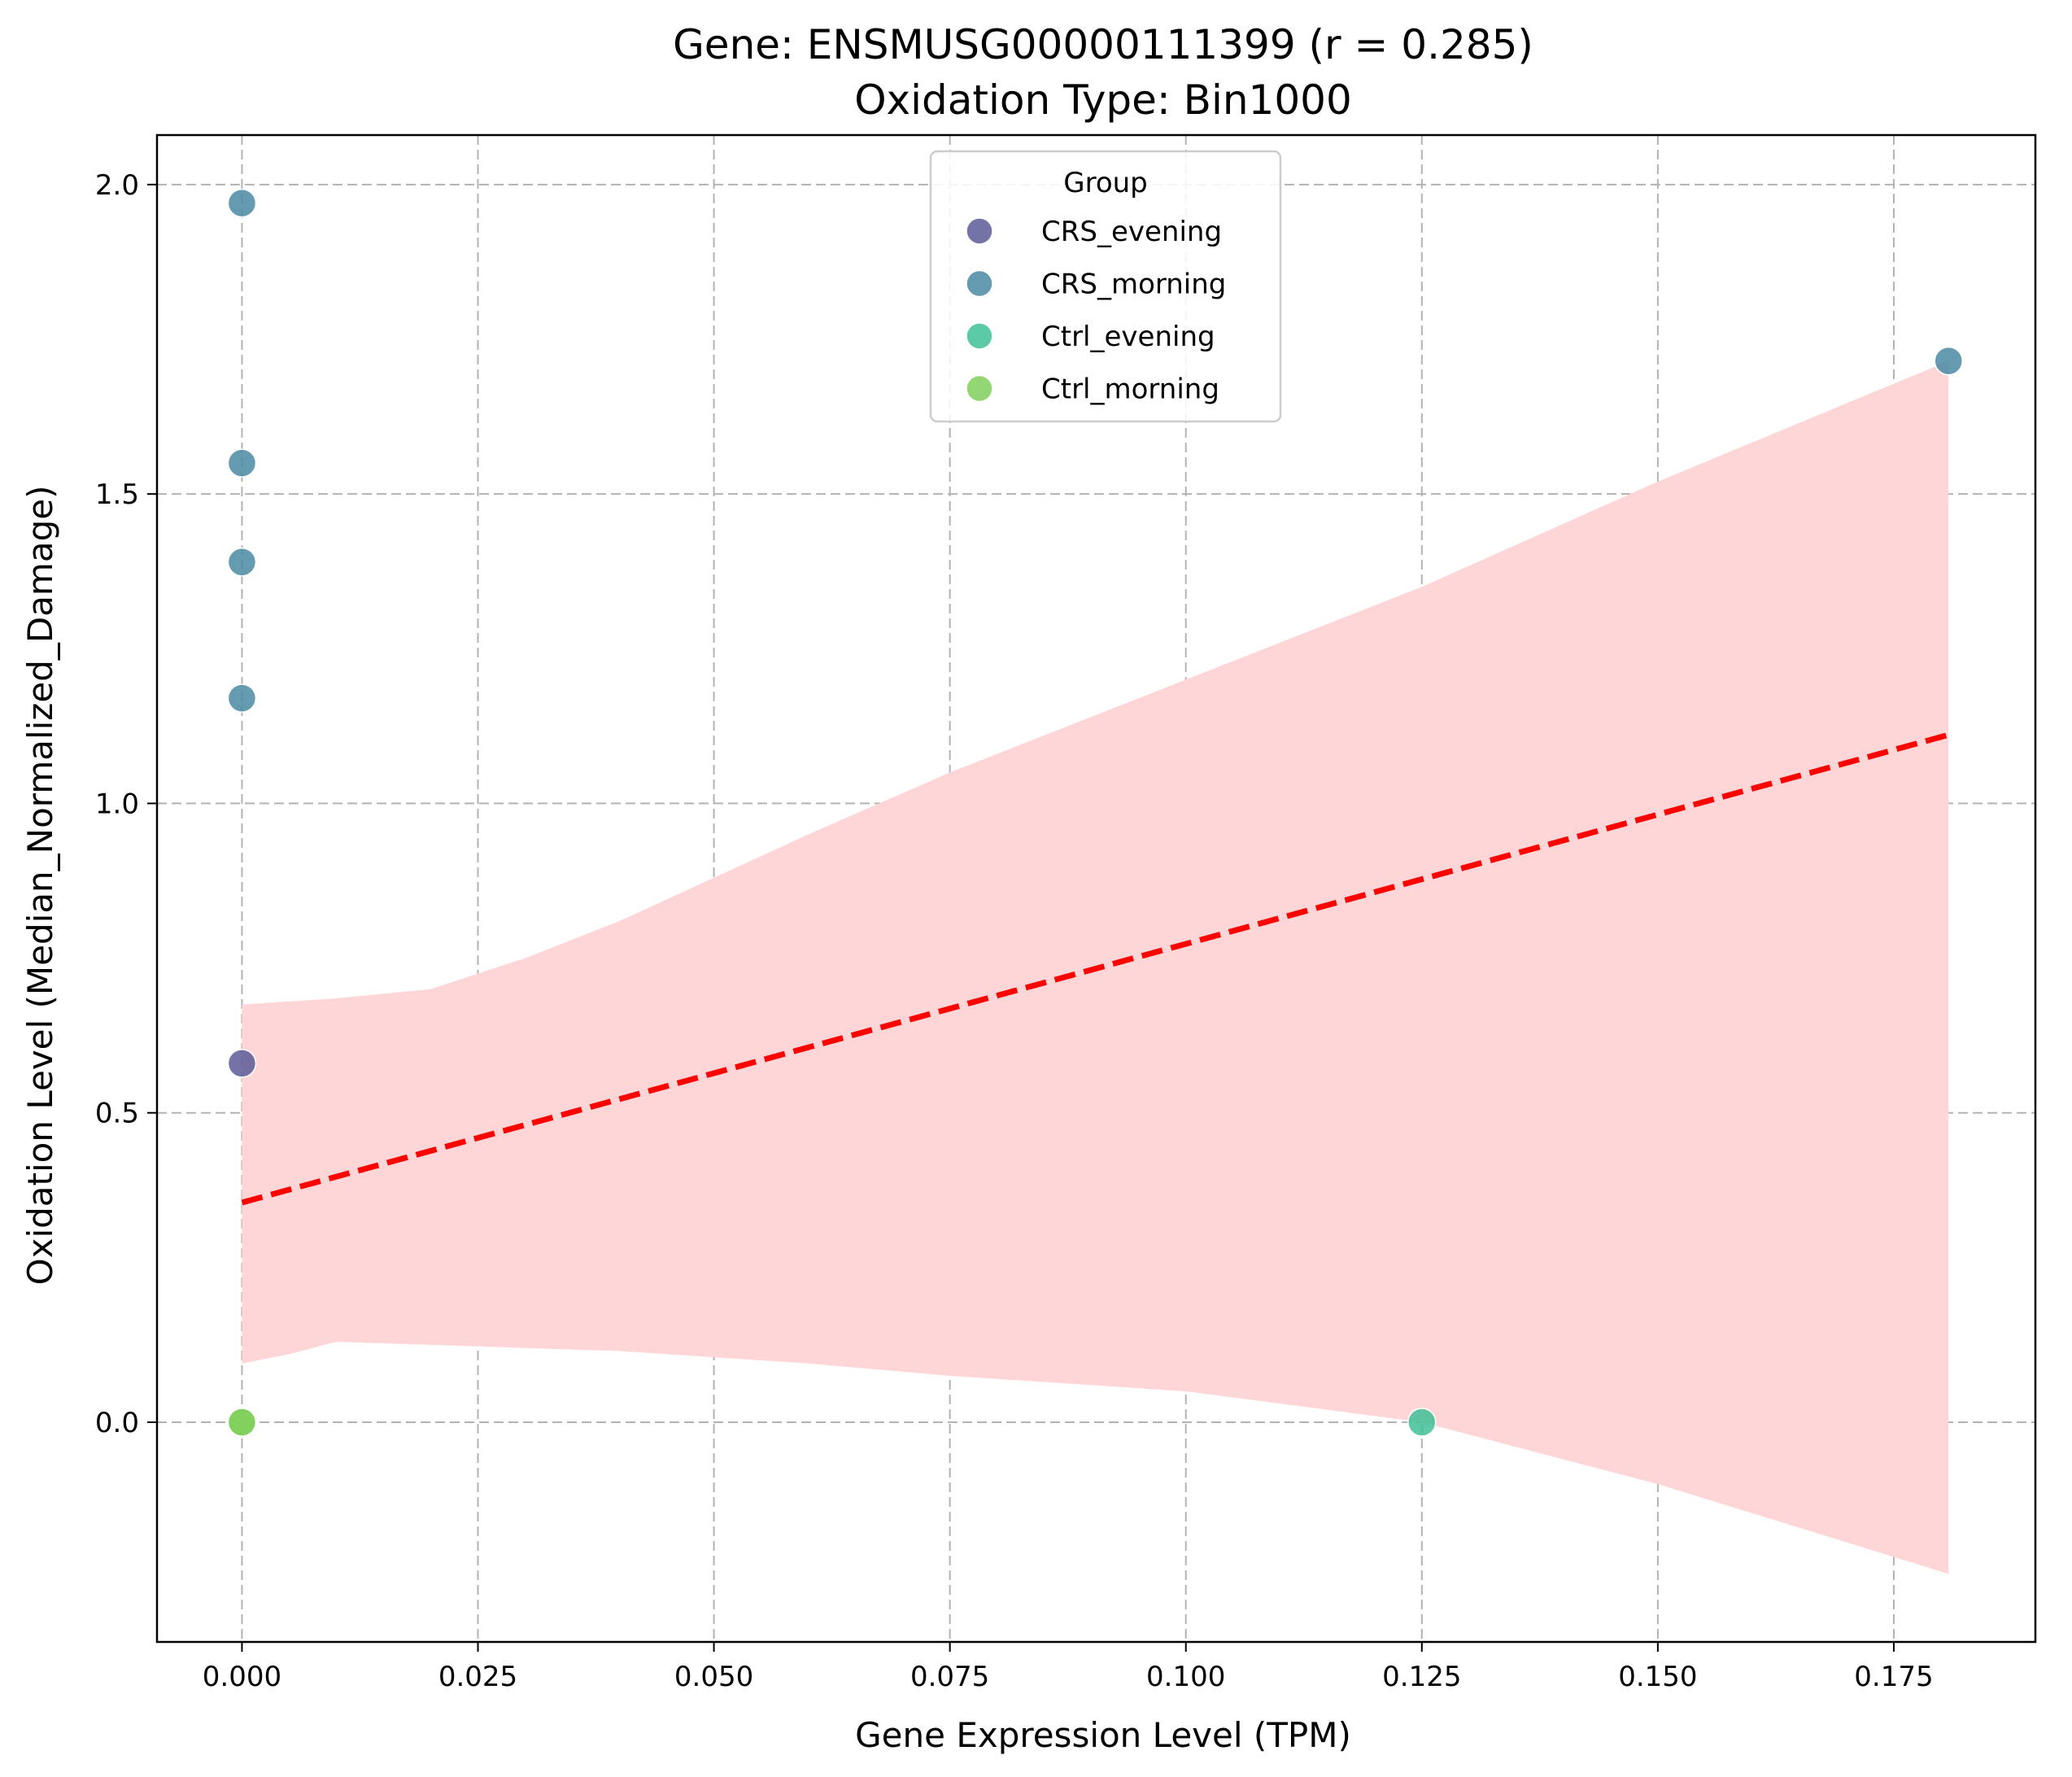 The height and width of the screenshot is (1777, 2072). I want to click on legend-entry: Ctrl_evening, so click(1128, 337).